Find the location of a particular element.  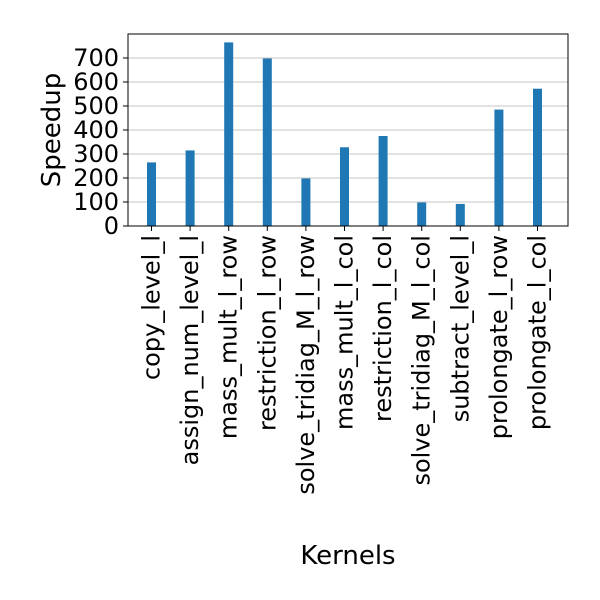

y-tick-label: 300 is located at coordinates (96, 154).